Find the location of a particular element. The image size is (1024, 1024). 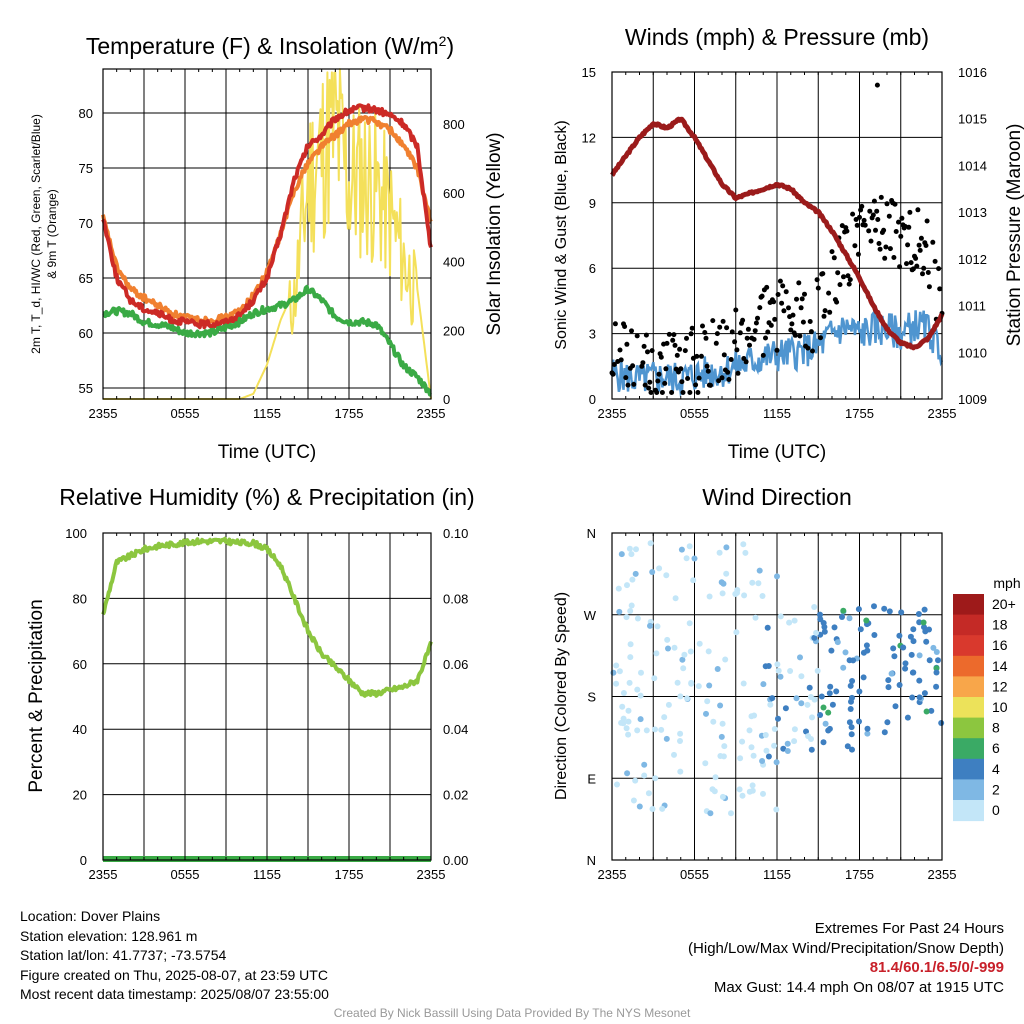

temp-y2-tick-3: 600 is located at coordinates (454, 193).